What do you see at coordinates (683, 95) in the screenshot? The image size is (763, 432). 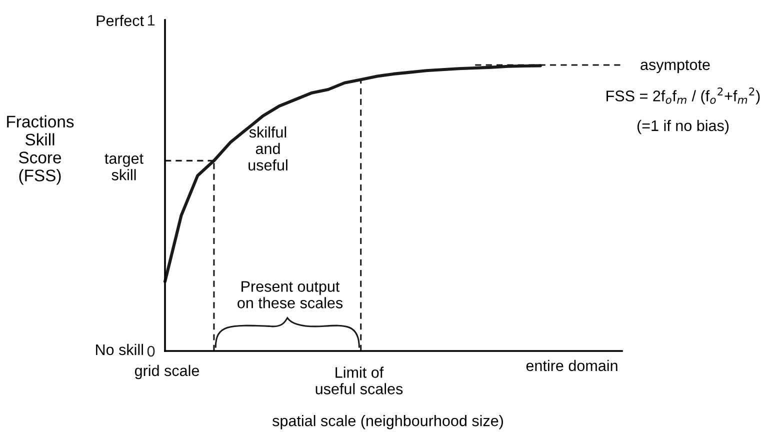 I see `text: FSS = 2f$_{o}$f$_{m}$ / (f$_{o}$$^{2}$+f$_{m}$$^{2}$)` at bounding box center [683, 95].